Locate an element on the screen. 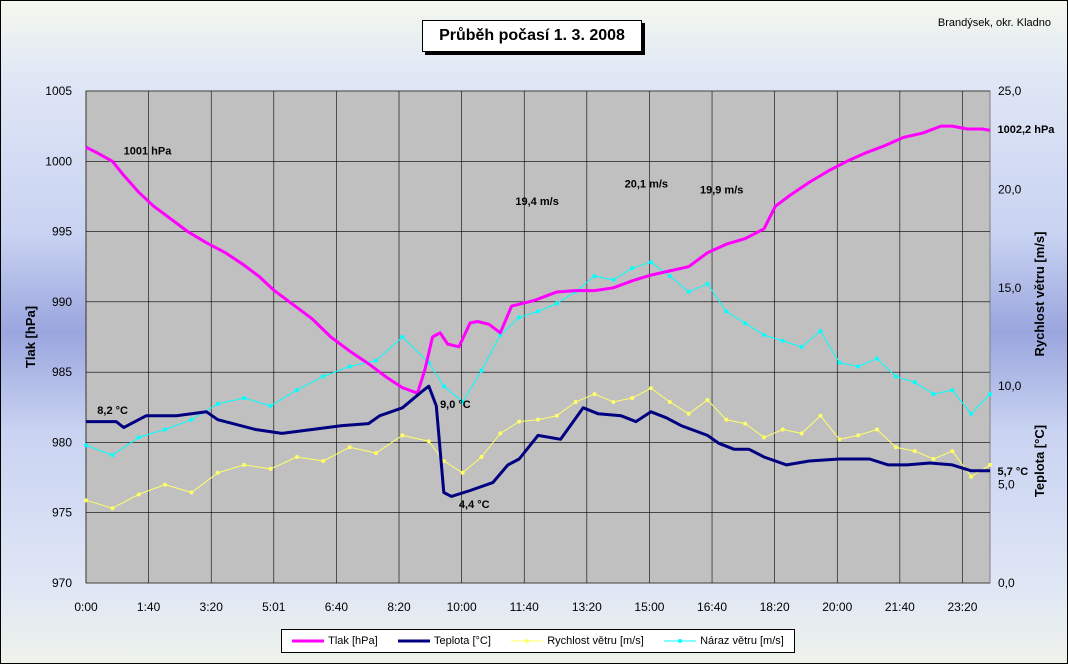  x-tick-label: 10:00 is located at coordinates (462, 607).